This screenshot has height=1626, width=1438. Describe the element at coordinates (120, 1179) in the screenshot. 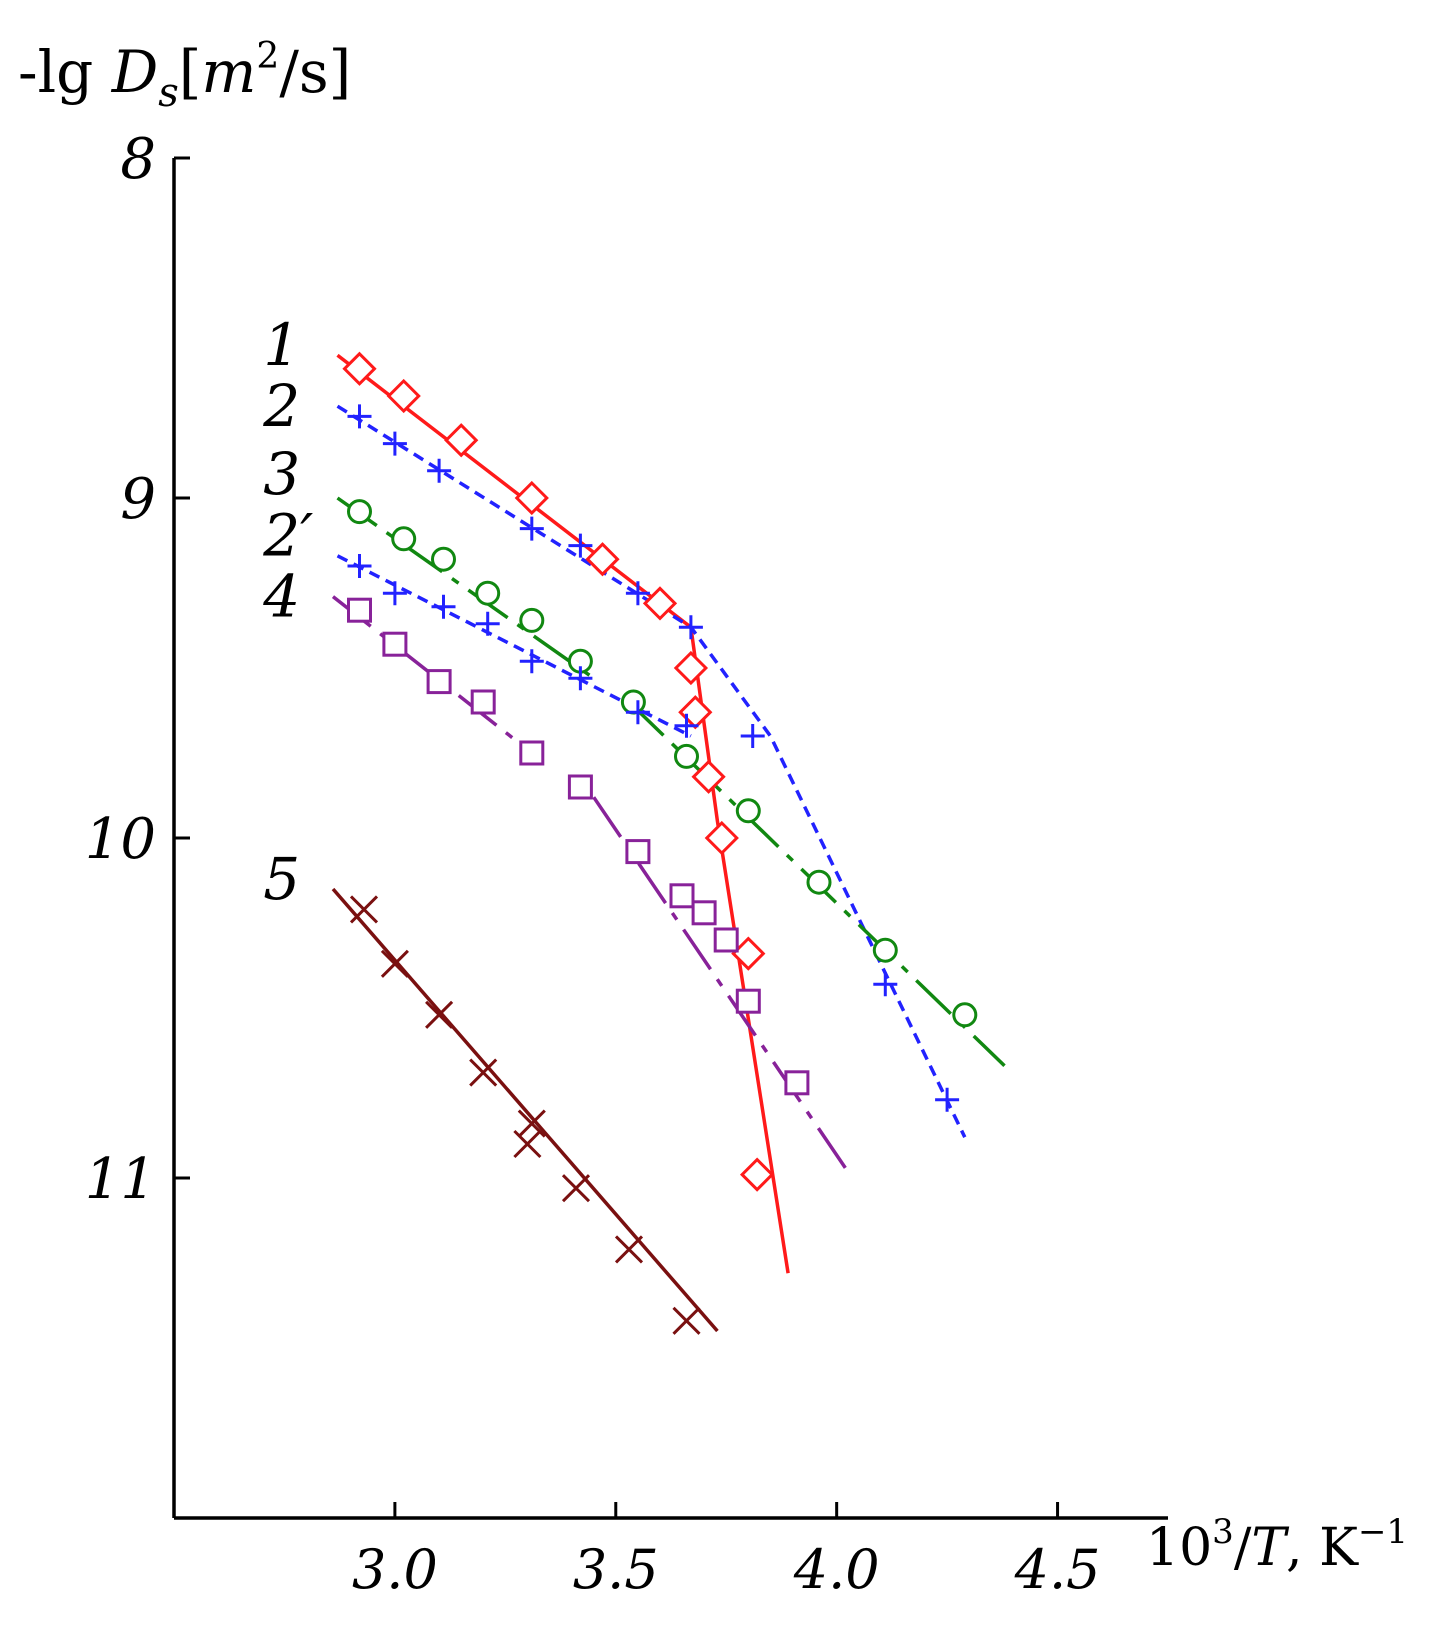

I see `y-tick-label: 11` at that location.